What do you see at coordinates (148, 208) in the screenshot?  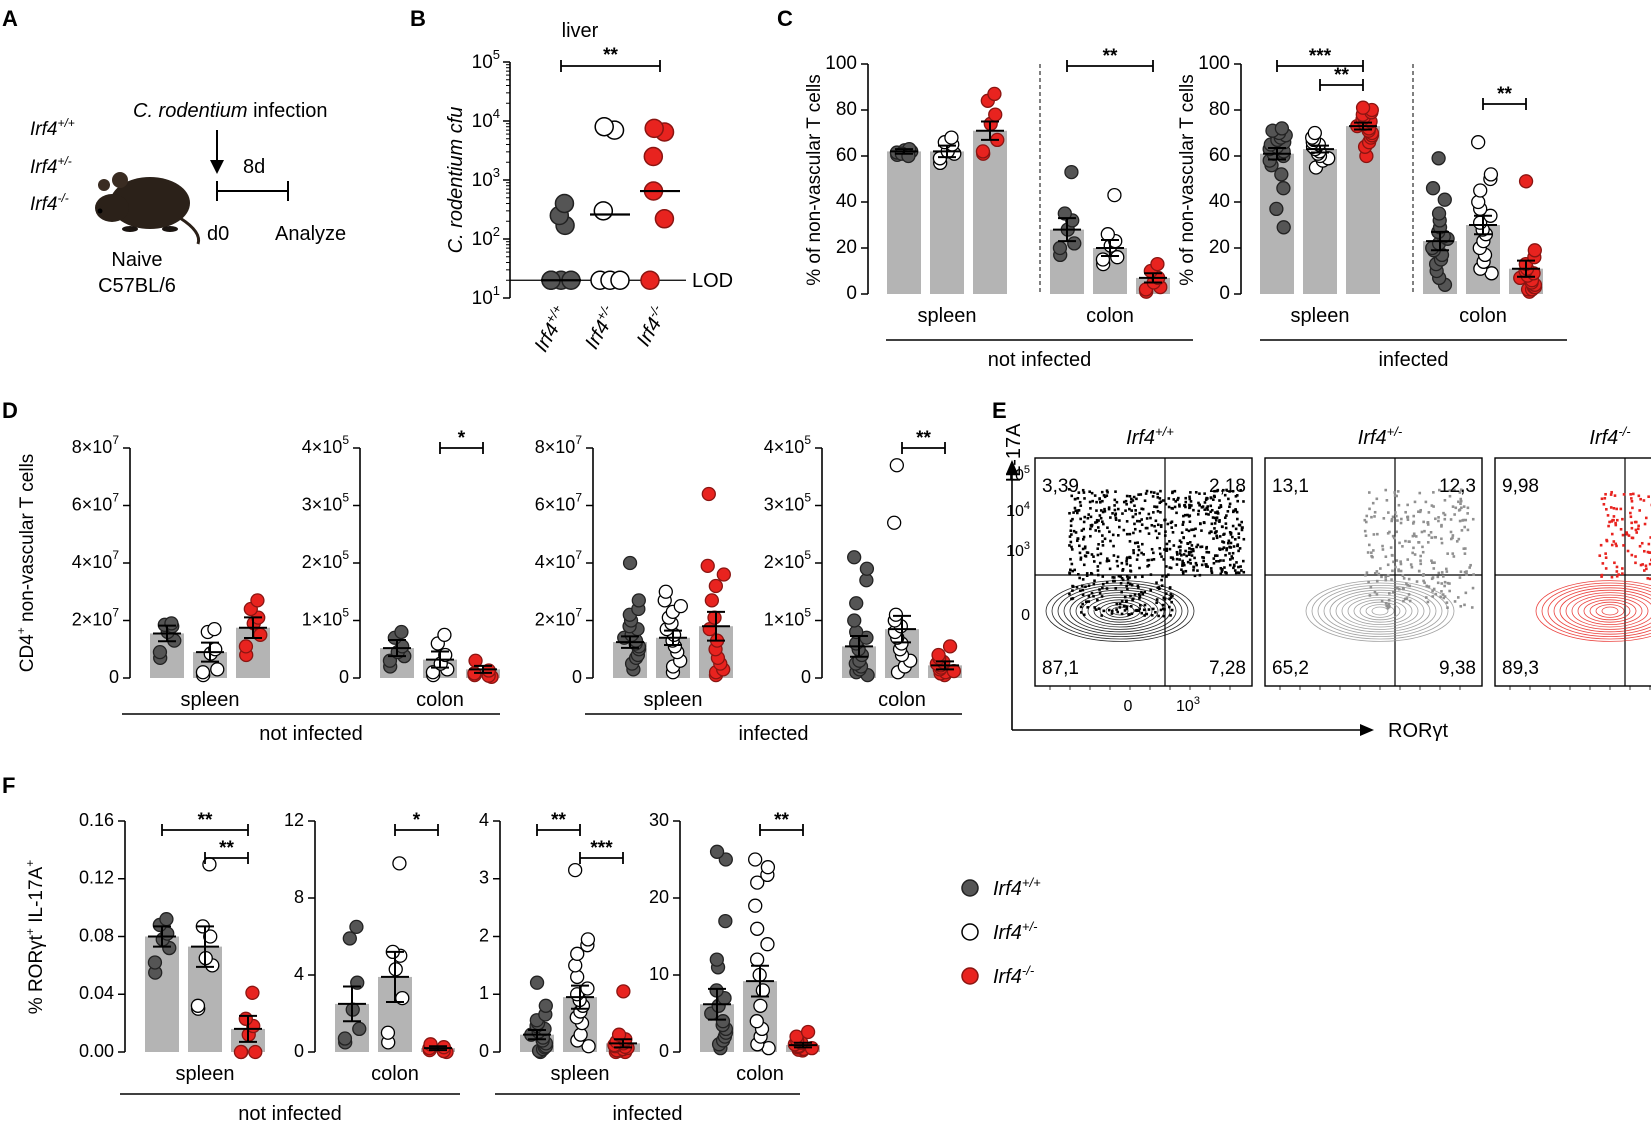 I see `mouse-icon` at bounding box center [148, 208].